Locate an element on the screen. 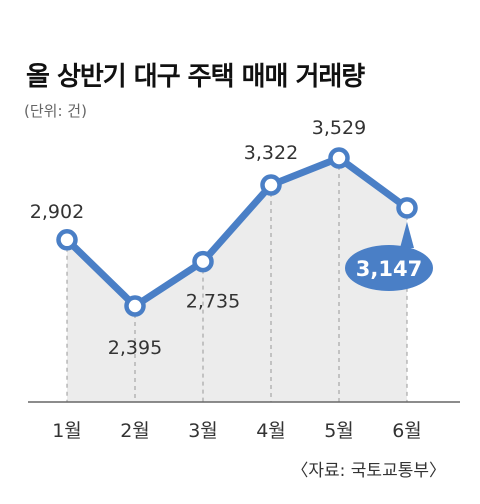 The height and width of the screenshot is (504, 480). callout-bubble is located at coordinates (389, 268).